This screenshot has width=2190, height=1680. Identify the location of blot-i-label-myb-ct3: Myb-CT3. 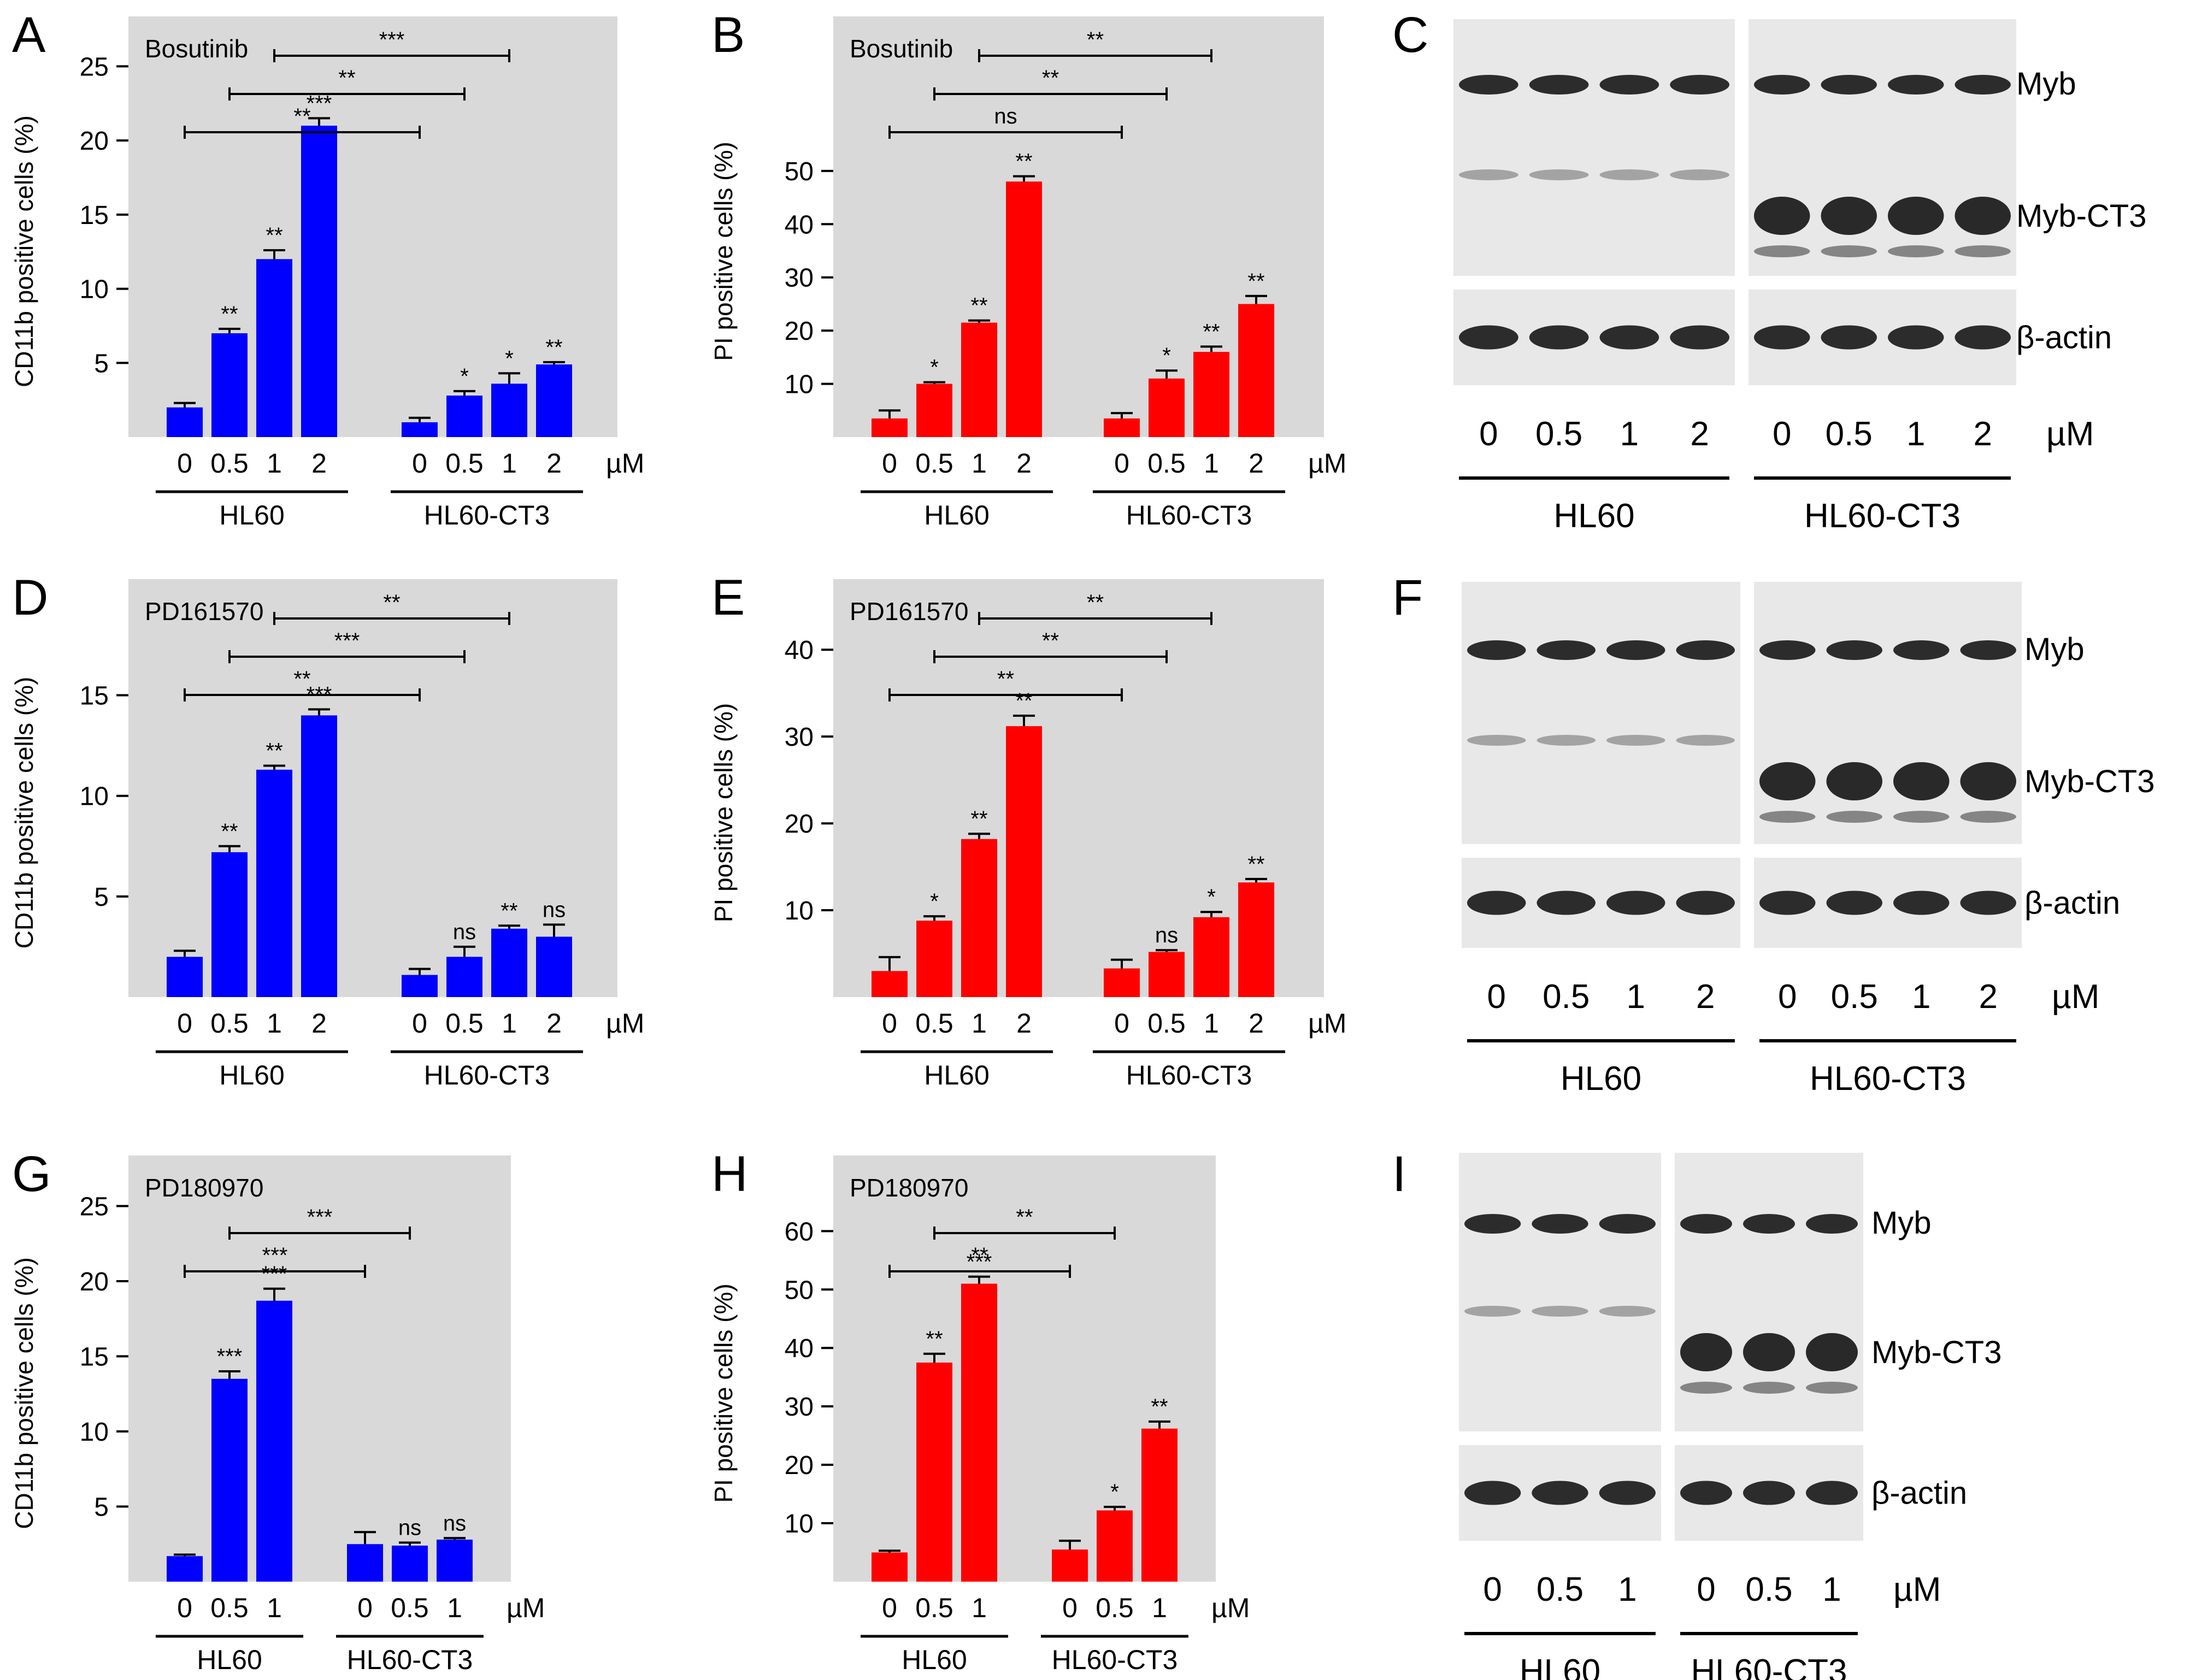
(1936, 1353).